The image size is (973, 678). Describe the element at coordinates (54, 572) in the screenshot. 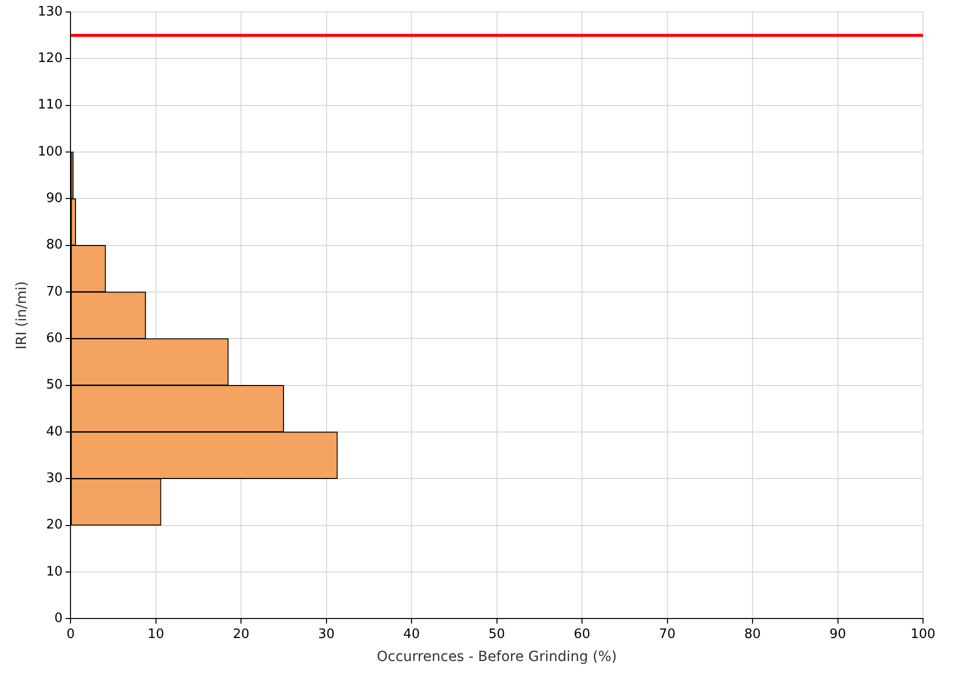

I see `y-tick-label: 10` at that location.